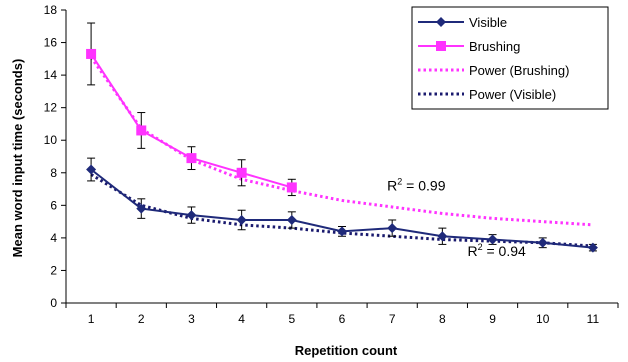  What do you see at coordinates (17, 158) in the screenshot?
I see `y-axis-title: Mean word input time (seconds)` at bounding box center [17, 158].